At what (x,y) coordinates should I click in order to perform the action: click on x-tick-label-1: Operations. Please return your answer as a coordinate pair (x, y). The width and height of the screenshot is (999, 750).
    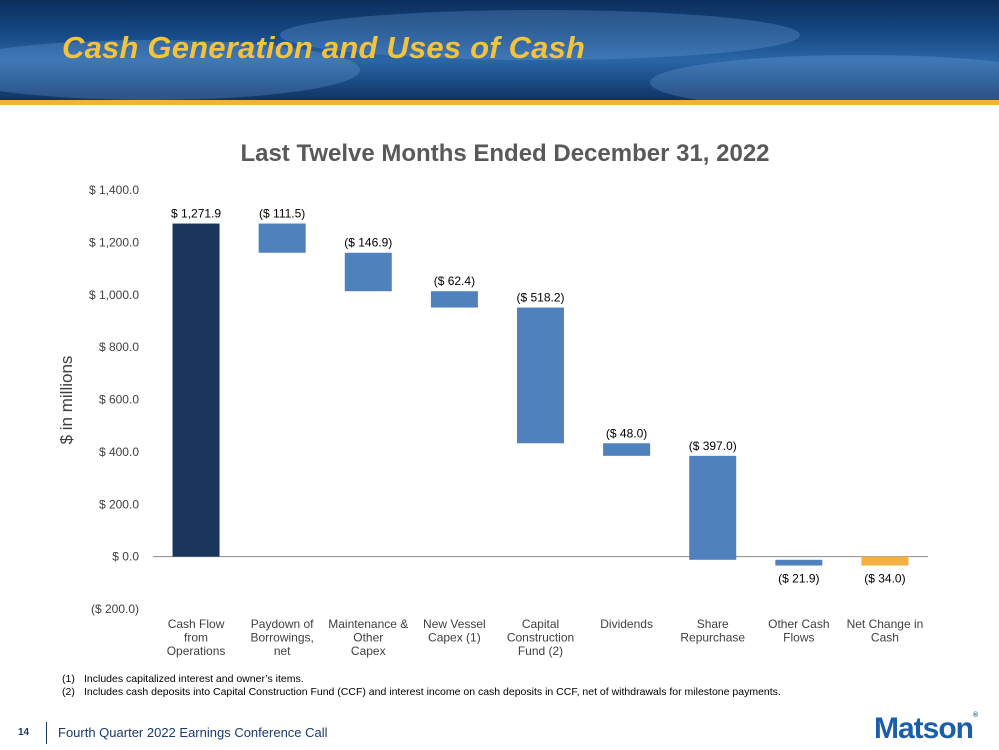
    Looking at the image, I should click on (196, 651).